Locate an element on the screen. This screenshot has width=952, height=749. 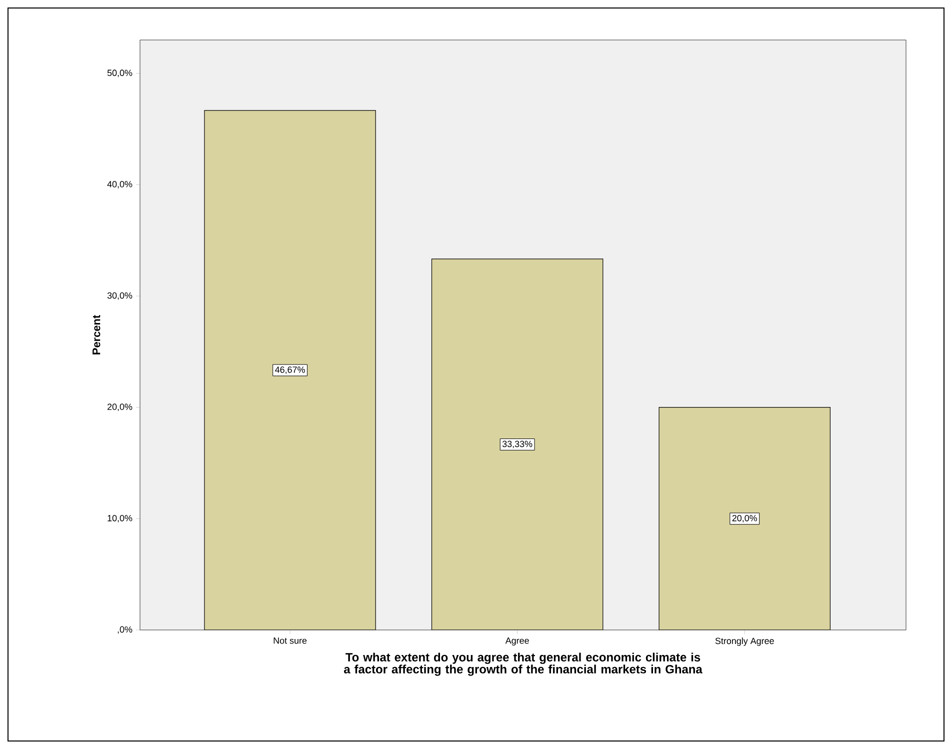
data-label: 46,67% is located at coordinates (290, 370).